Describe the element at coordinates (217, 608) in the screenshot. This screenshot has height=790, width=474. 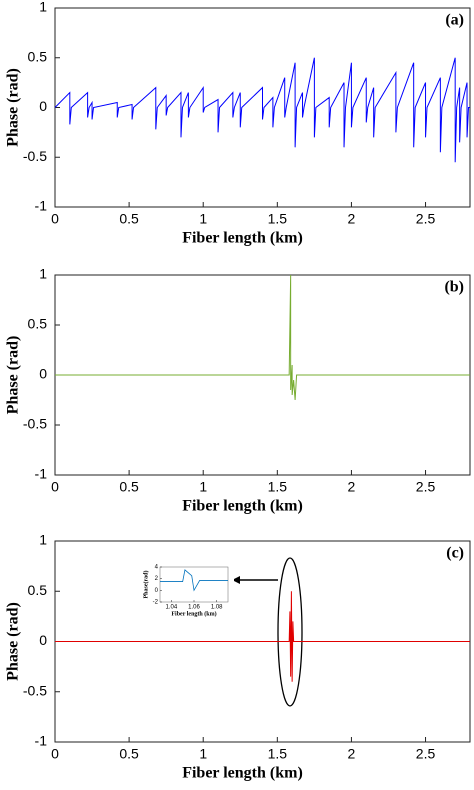
I see `x-tick-label: 1.08` at that location.